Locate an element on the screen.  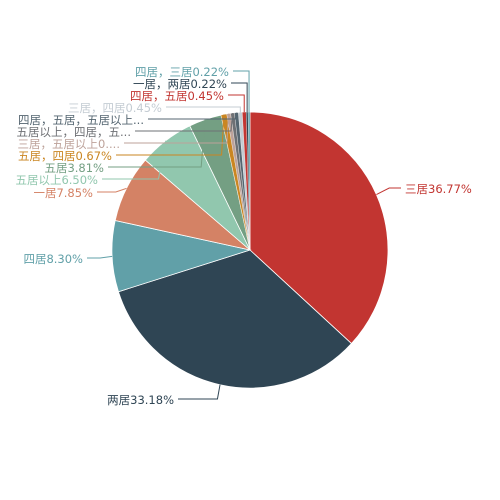
slice-label-5: 五居3.81% is located at coordinates (74, 168).